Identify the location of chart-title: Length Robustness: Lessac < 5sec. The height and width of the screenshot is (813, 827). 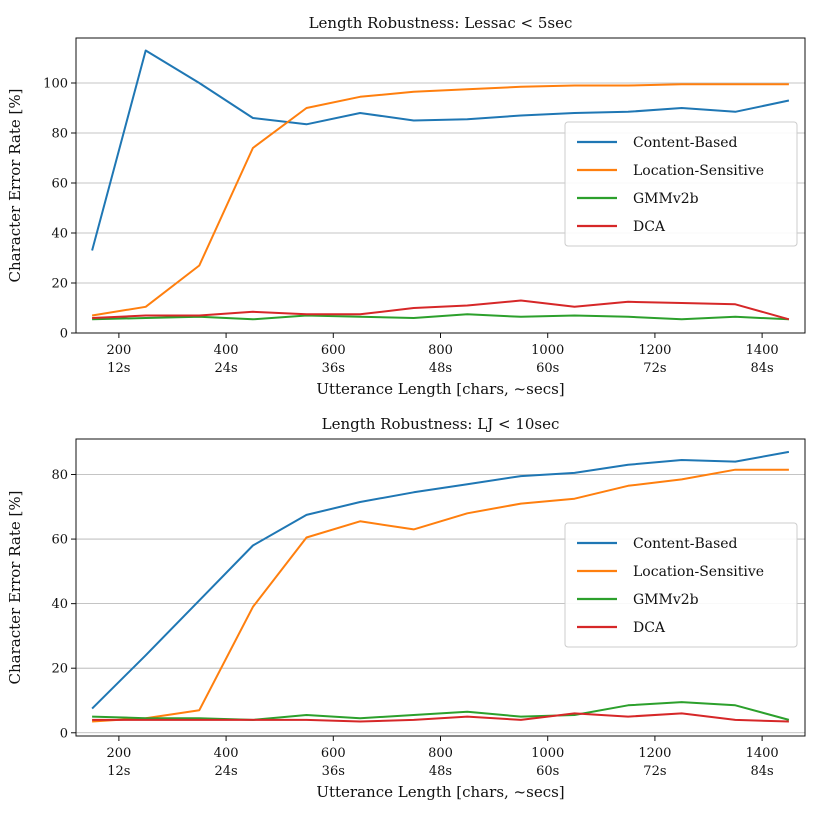
(441, 23).